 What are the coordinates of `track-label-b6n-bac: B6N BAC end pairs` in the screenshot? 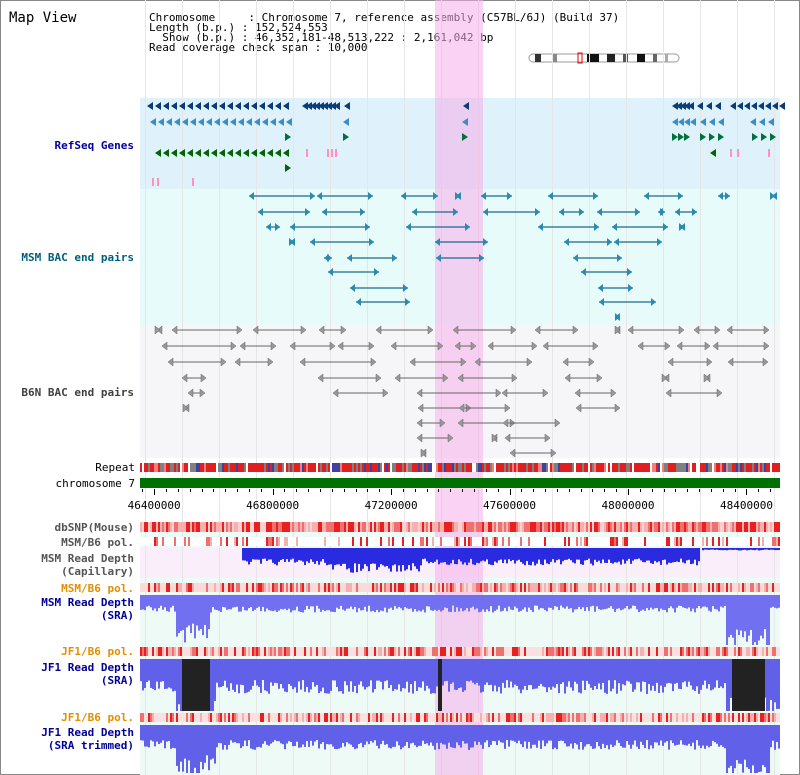 It's located at (77, 392).